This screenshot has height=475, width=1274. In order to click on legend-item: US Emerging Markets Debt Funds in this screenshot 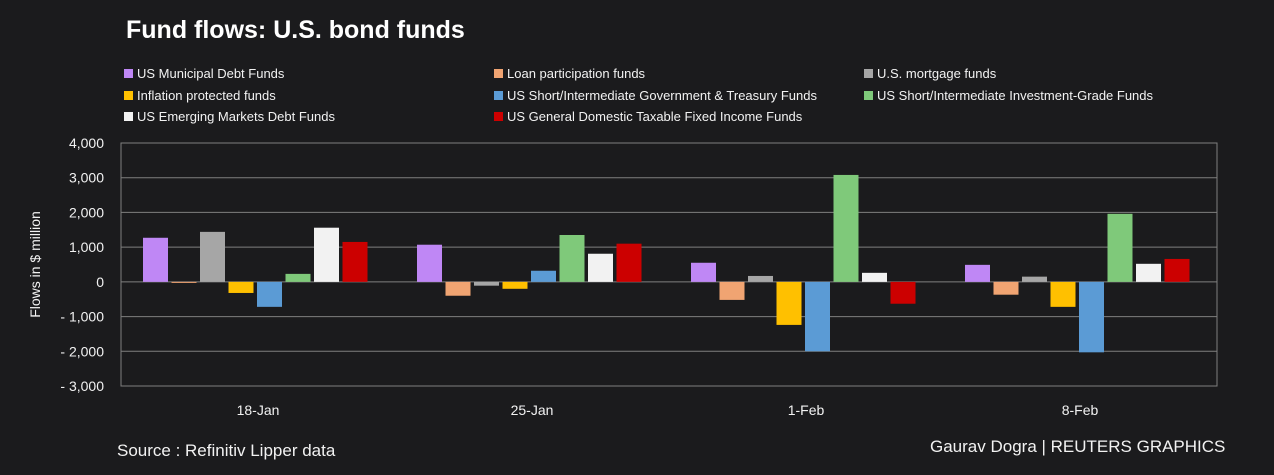, I will do `click(229, 116)`.